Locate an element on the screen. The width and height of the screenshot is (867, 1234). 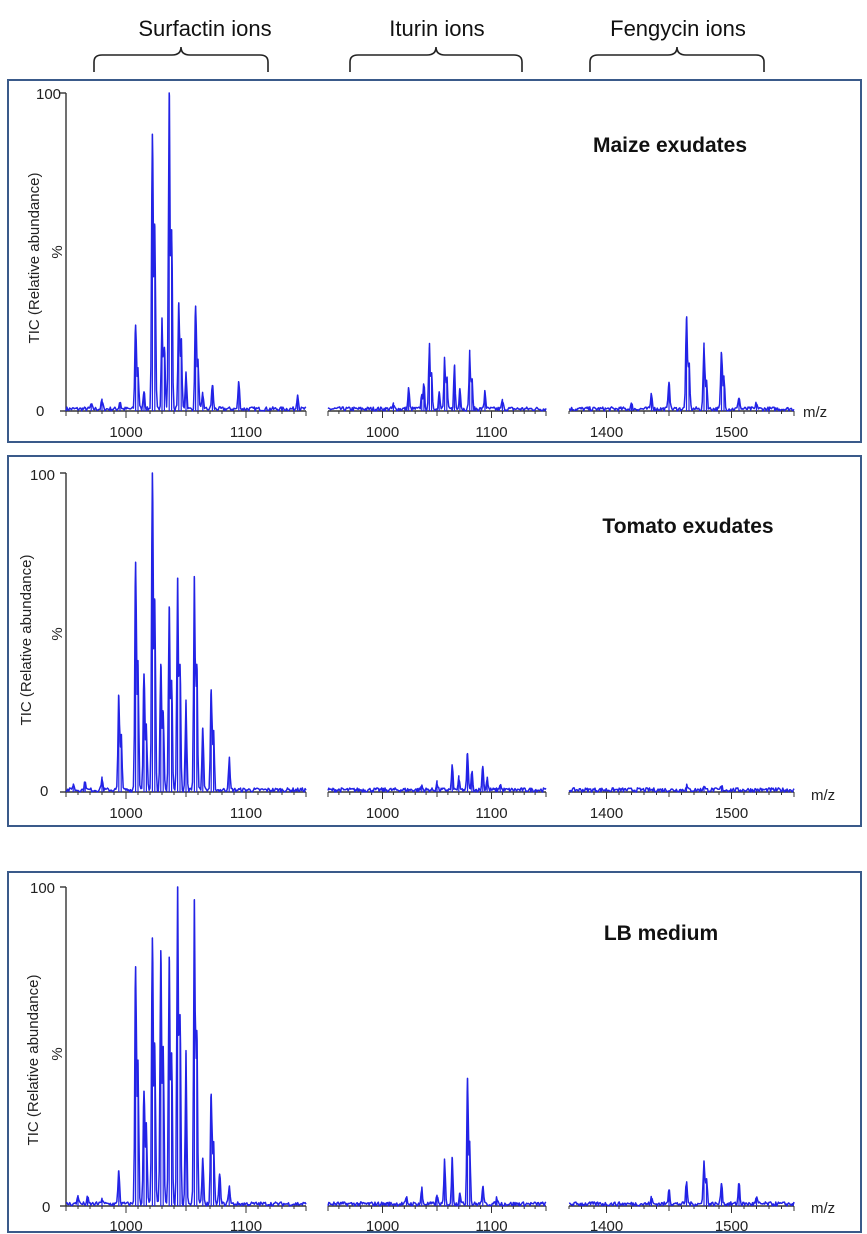
spectrum-trace-tomato-col3 is located at coordinates (681, 788).